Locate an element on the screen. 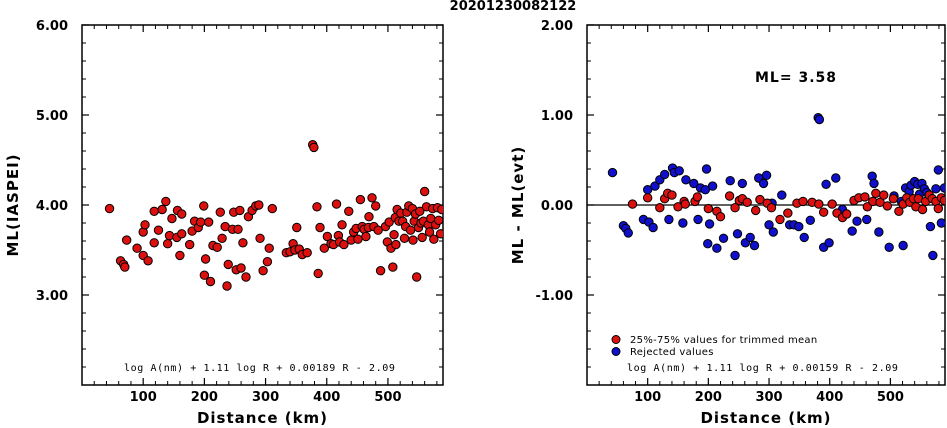 The image size is (947, 428). y-tick-label: 4.00 is located at coordinates (52, 206).